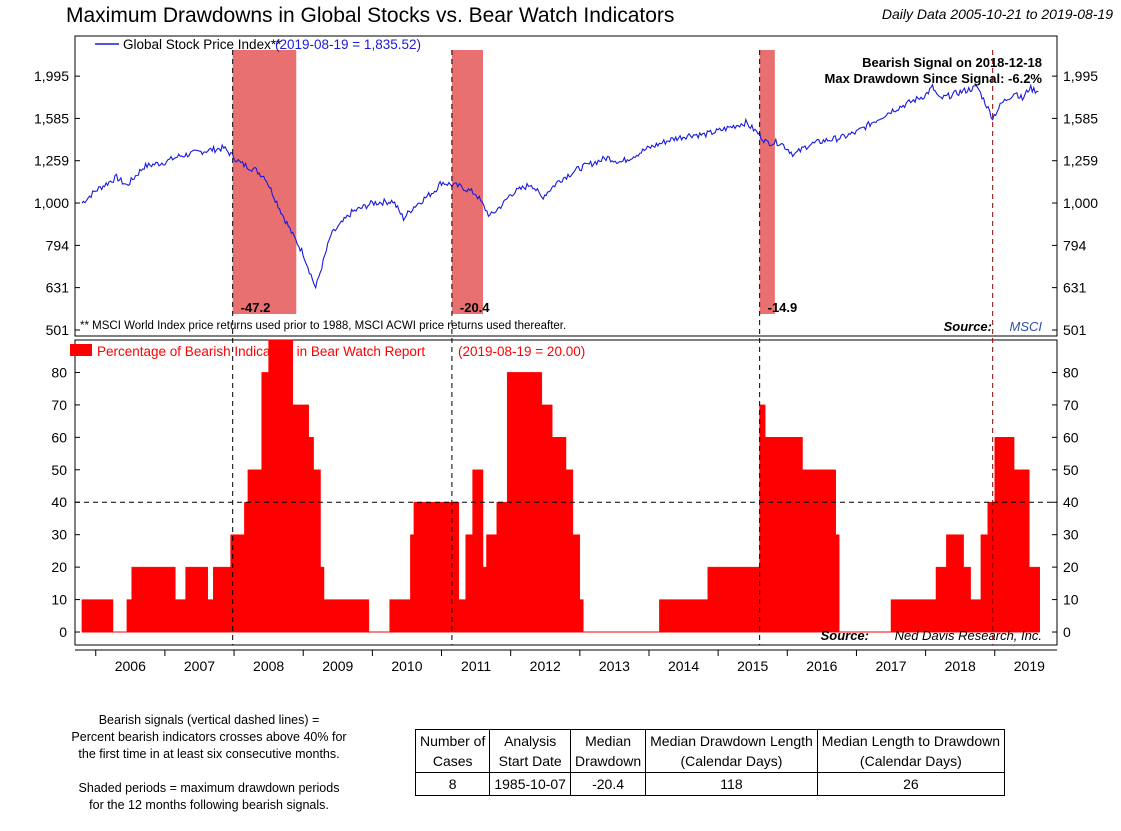 The height and width of the screenshot is (831, 1121). I want to click on y-tick-label-right: 20, so click(1071, 567).